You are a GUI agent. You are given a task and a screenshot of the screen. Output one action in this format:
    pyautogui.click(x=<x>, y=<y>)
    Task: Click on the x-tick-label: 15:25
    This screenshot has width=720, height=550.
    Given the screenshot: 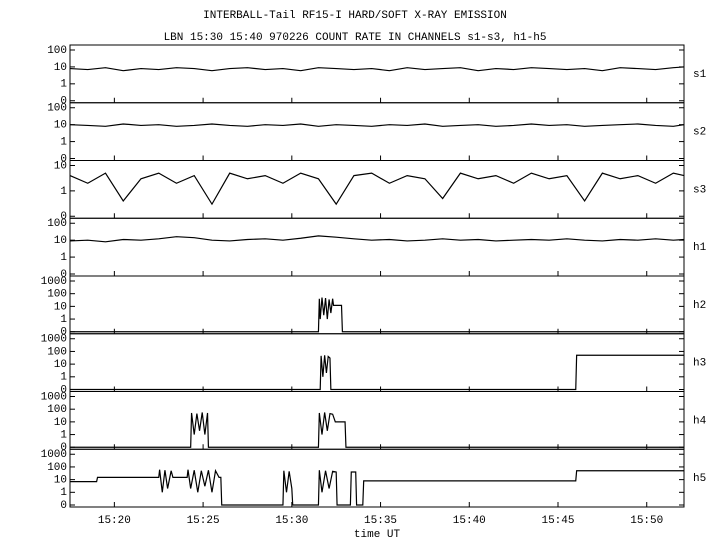 What is the action you would take?
    pyautogui.click(x=203, y=521)
    